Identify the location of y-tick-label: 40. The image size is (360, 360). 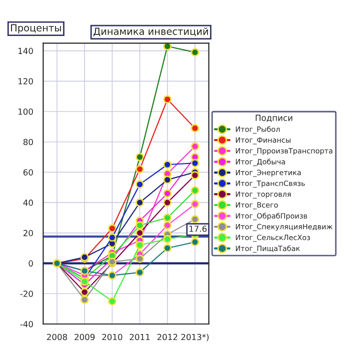
(28, 203).